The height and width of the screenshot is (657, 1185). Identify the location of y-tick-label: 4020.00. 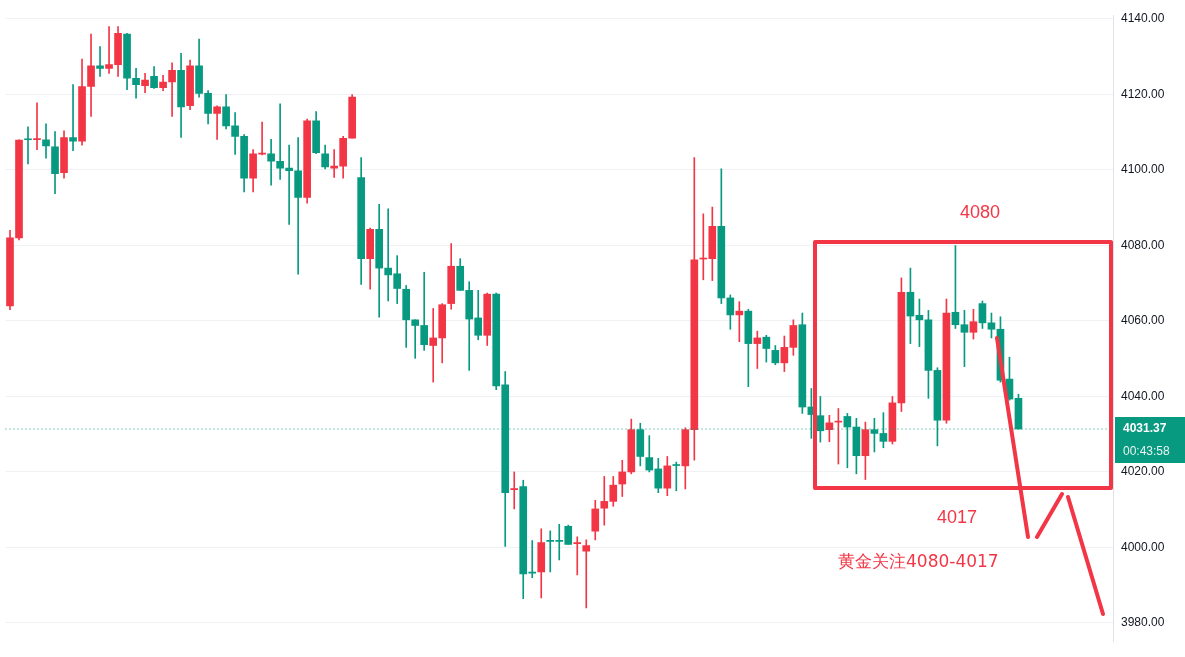
(1143, 471).